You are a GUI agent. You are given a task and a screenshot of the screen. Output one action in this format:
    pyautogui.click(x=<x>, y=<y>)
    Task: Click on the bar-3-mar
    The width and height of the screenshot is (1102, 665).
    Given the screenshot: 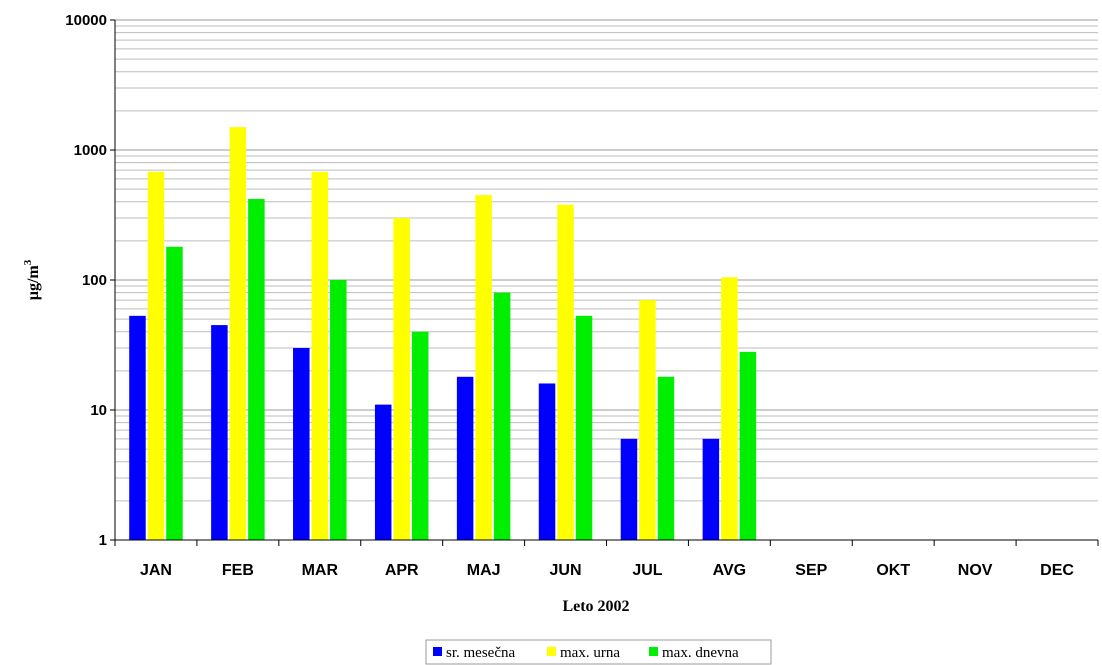 What is the action you would take?
    pyautogui.click(x=338, y=410)
    